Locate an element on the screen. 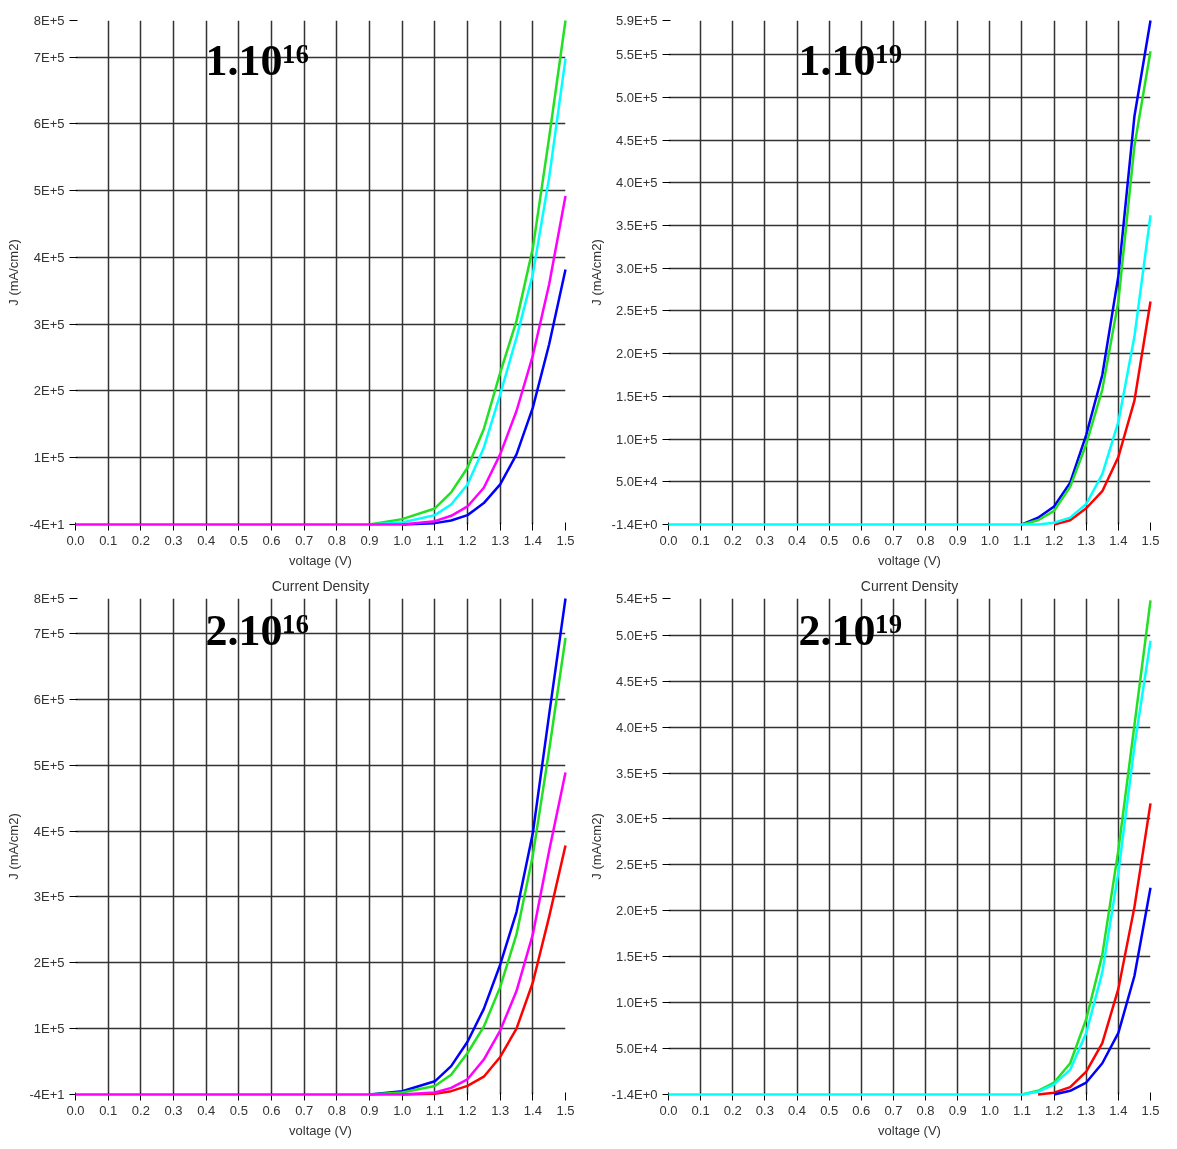 This screenshot has height=1149, width=1177. y-tick-label: 3.0E+5 is located at coordinates (636, 819).